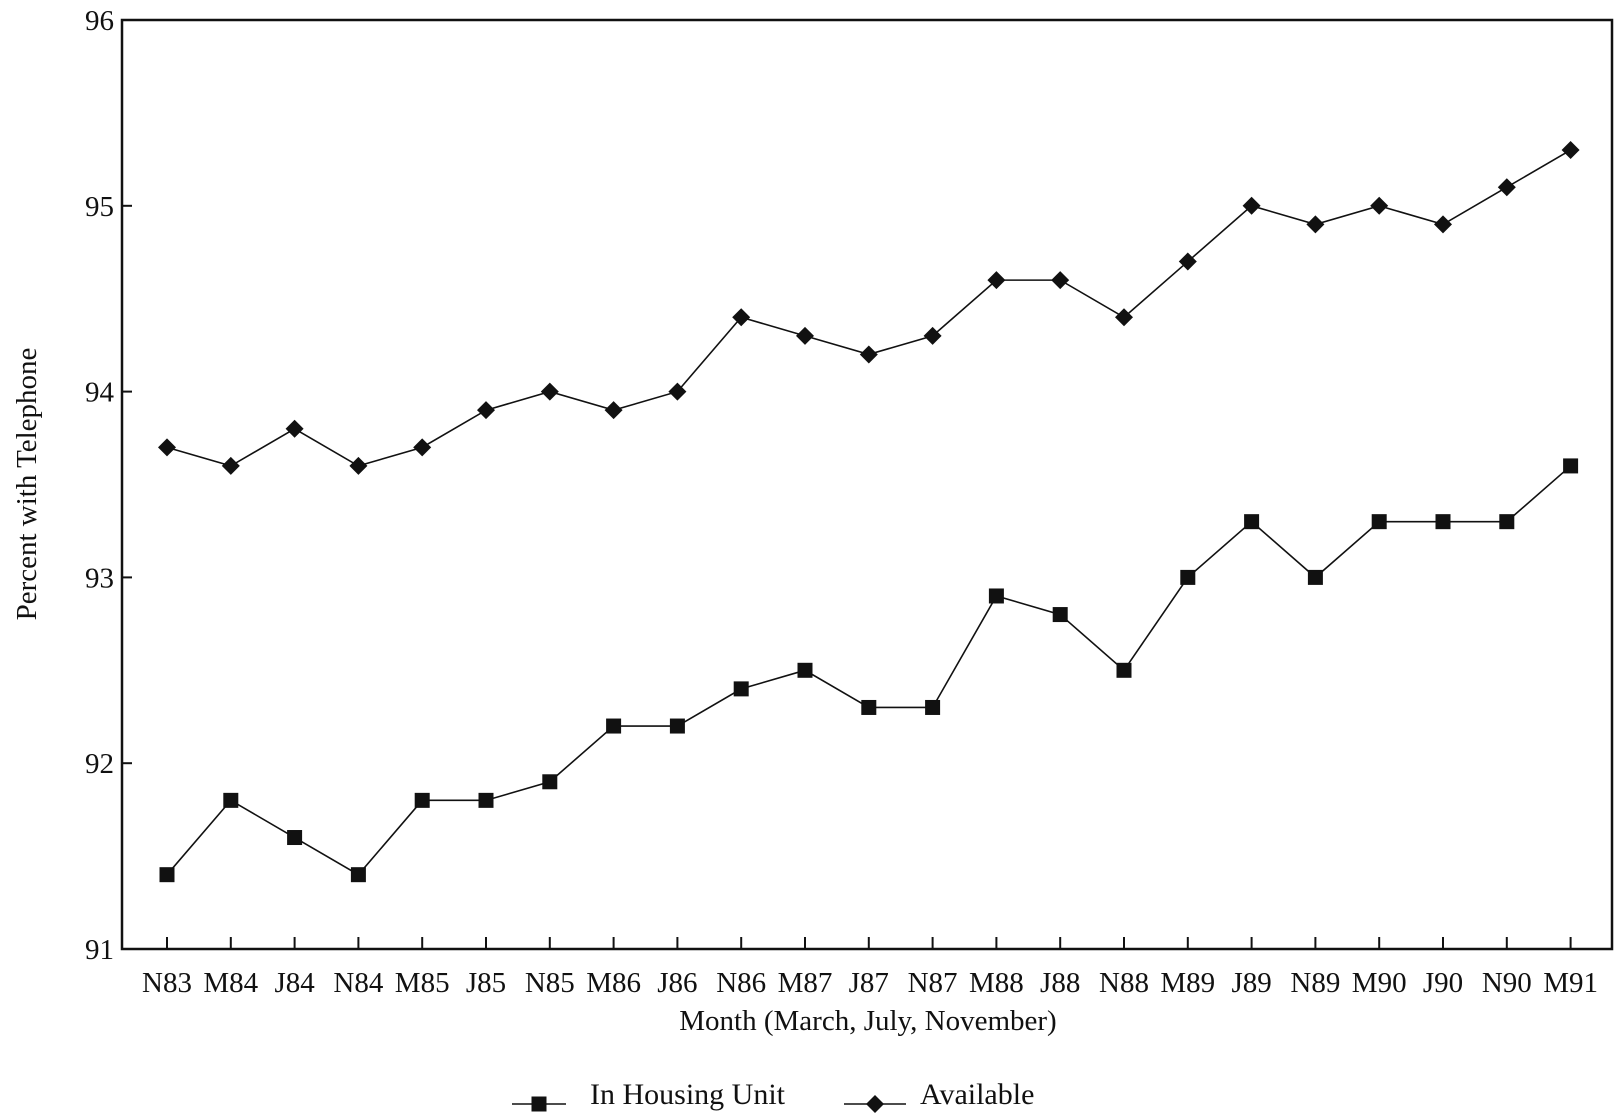 This screenshot has width=1620, height=1118. Describe the element at coordinates (1379, 983) in the screenshot. I see `x-tick-label: M90` at that location.